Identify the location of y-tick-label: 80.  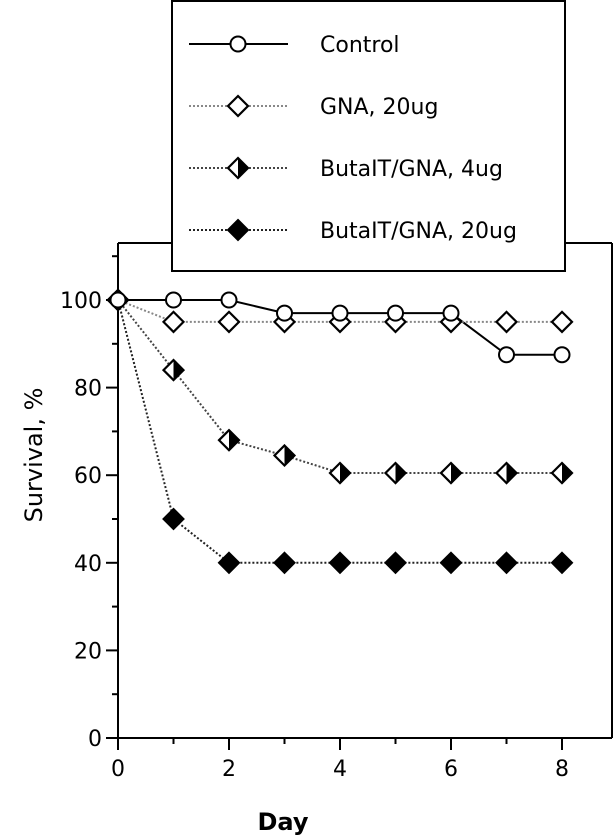
(88, 389).